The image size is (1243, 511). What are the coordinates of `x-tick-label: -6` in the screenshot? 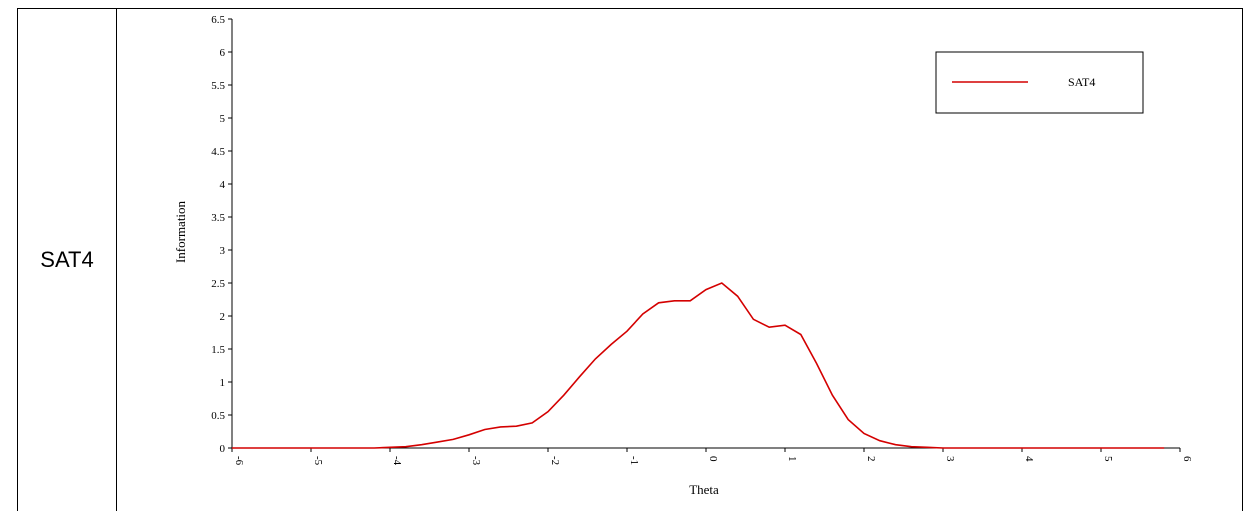 It's located at (239, 461).